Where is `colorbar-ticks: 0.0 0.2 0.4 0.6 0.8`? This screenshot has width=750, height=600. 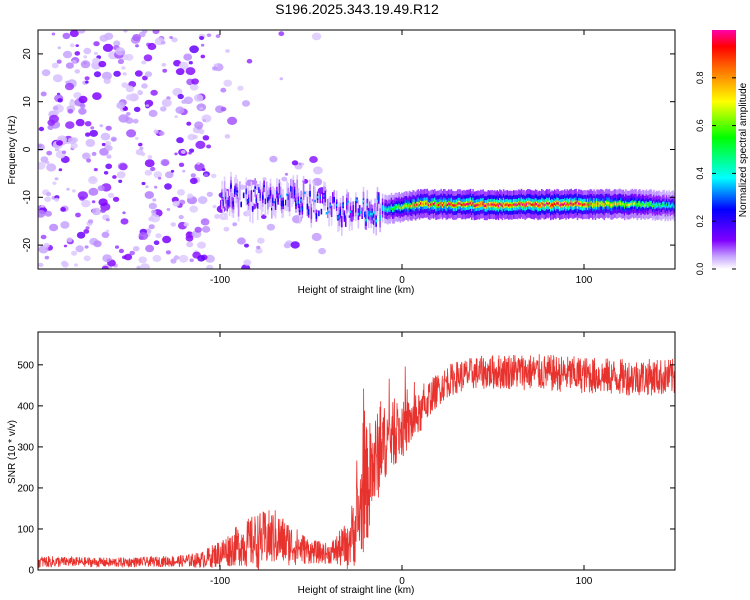 colorbar-ticks: 0.0 0.2 0.4 0.6 0.8 is located at coordinates (715, 173).